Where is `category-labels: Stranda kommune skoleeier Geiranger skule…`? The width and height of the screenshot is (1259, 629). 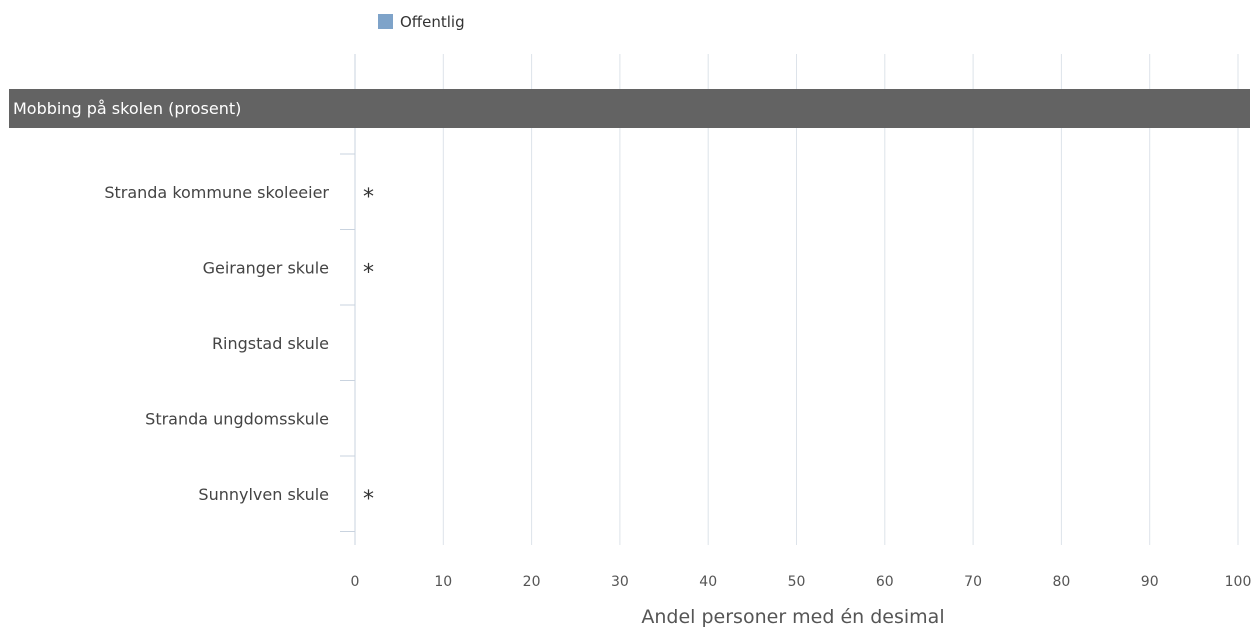 category-labels: Stranda kommune skoleeier Geiranger skule… is located at coordinates (216, 343).